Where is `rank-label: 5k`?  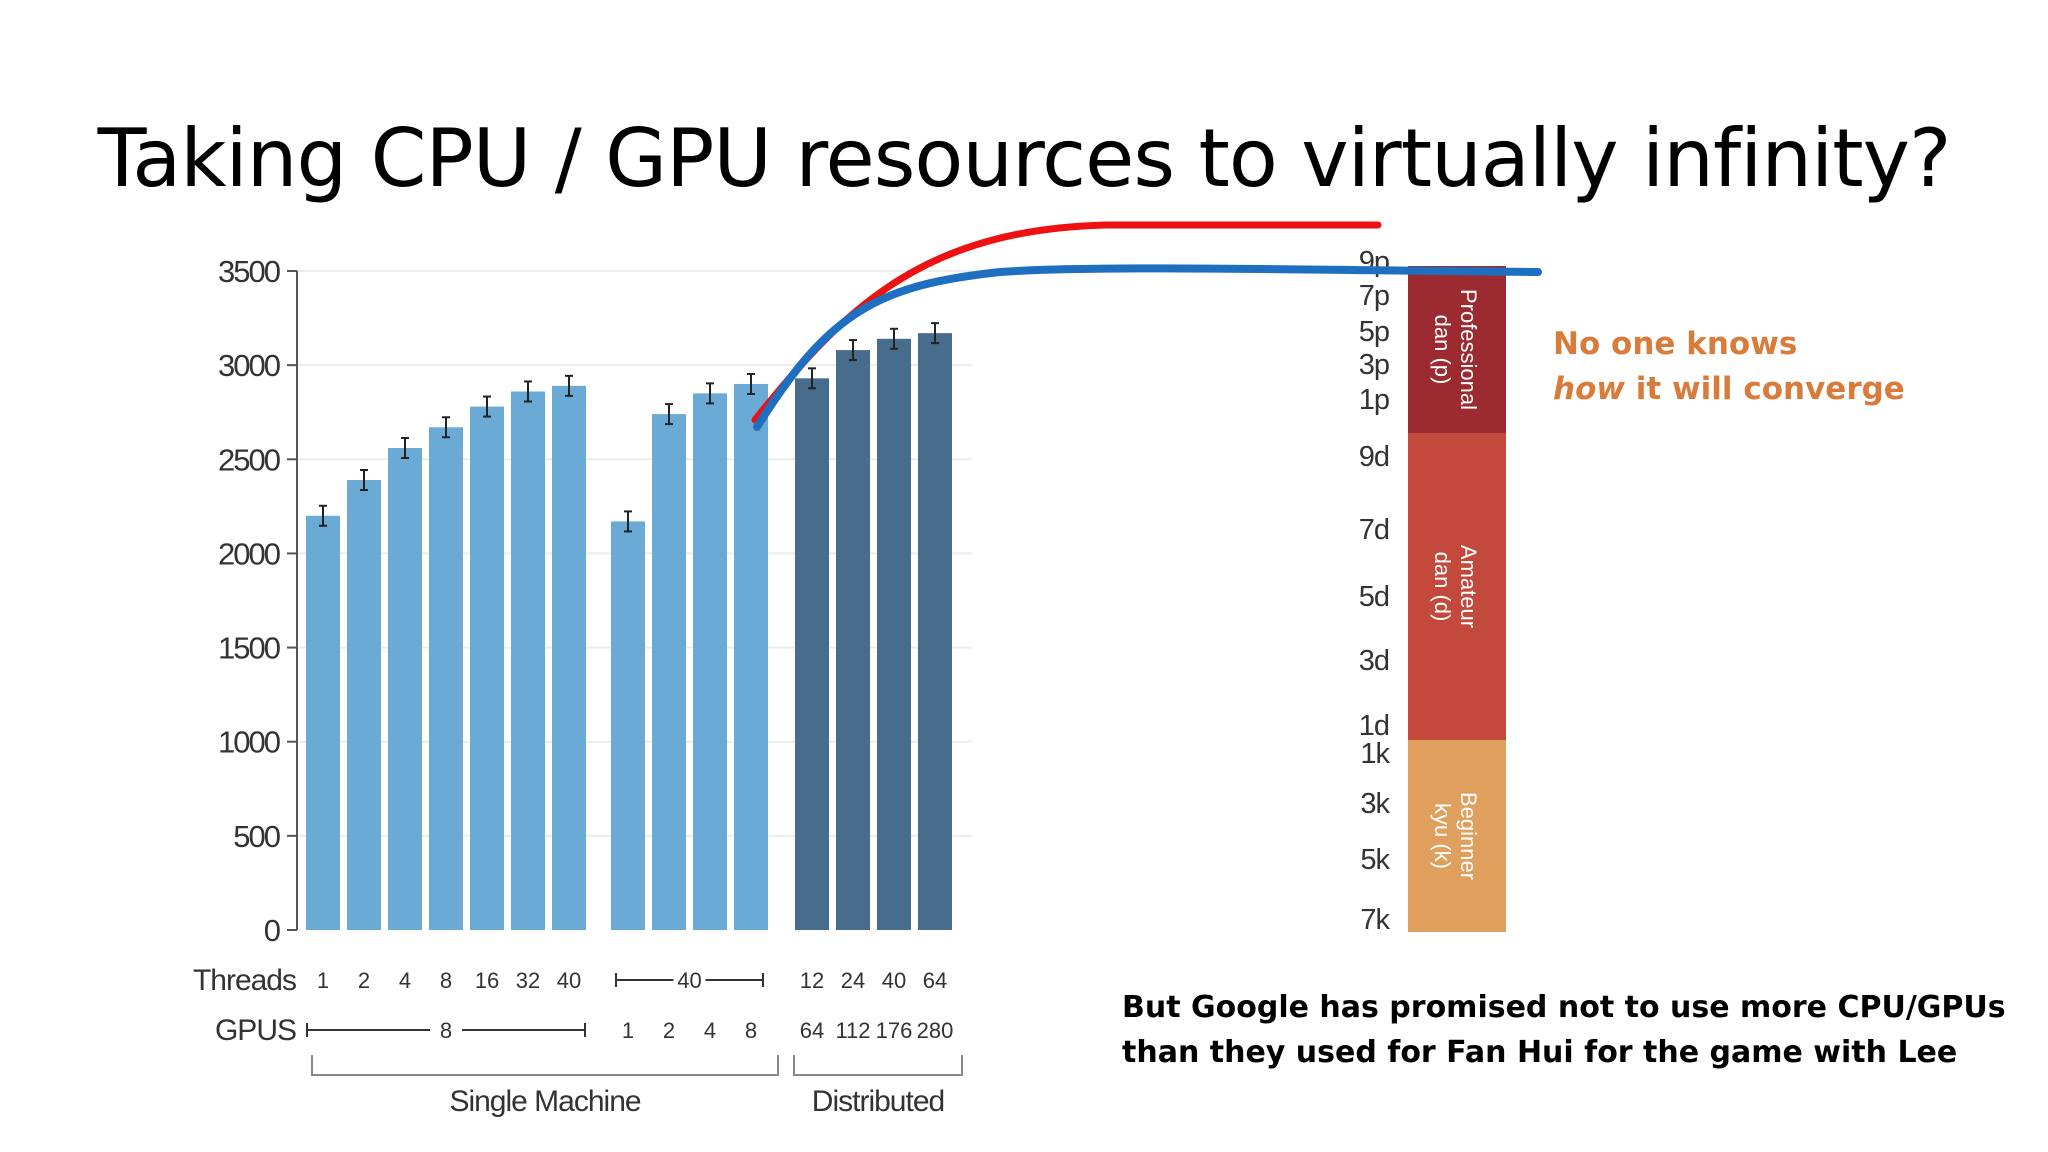
rank-label: 5k is located at coordinates (1375, 860).